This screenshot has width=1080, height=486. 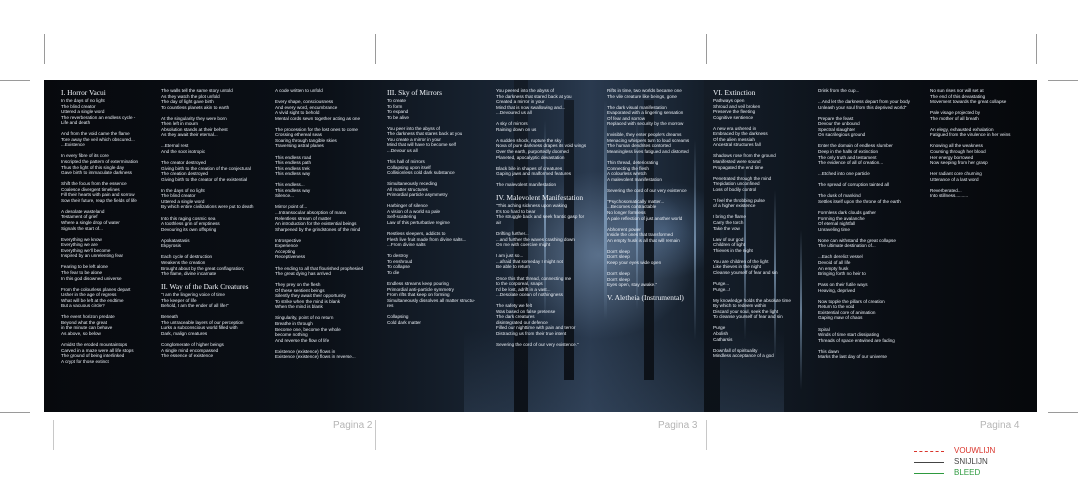 I want to click on lyric-line: Coalesce divergent timelines, so click(x=90, y=189).